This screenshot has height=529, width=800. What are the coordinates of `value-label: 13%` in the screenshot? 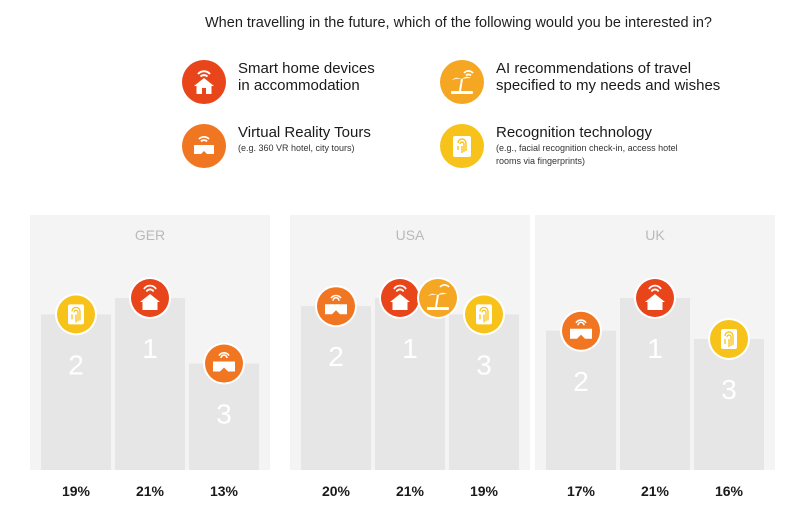 It's located at (224, 491).